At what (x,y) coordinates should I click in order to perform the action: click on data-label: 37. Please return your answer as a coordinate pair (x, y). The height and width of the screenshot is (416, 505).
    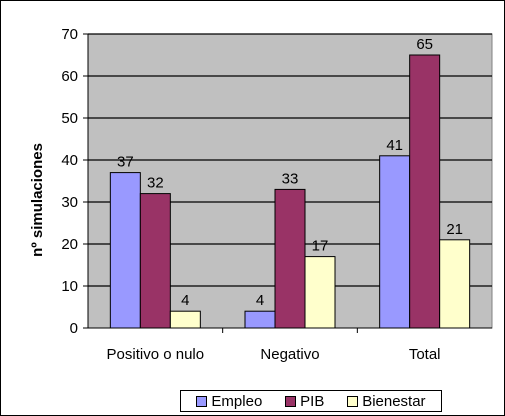
    Looking at the image, I should click on (125, 162).